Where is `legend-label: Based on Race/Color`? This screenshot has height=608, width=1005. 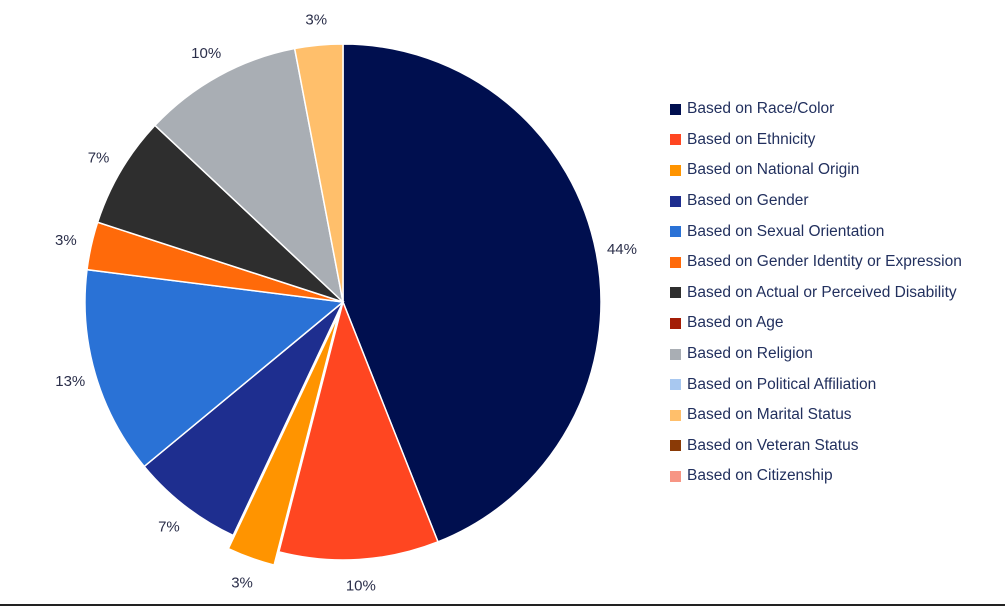 legend-label: Based on Race/Color is located at coordinates (761, 109).